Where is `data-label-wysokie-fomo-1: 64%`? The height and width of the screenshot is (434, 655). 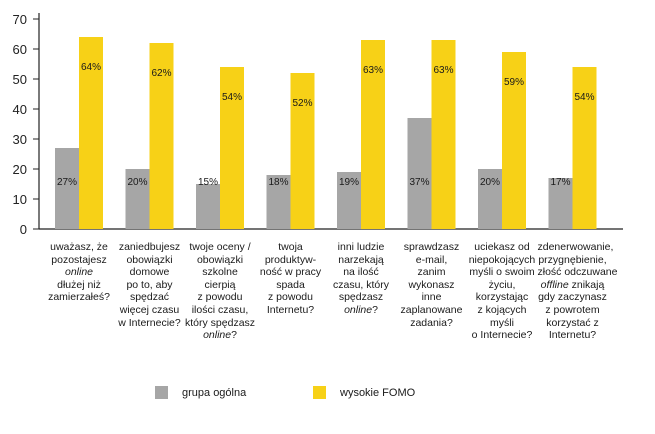
data-label-wysokie-fomo-1: 64% is located at coordinates (91, 67).